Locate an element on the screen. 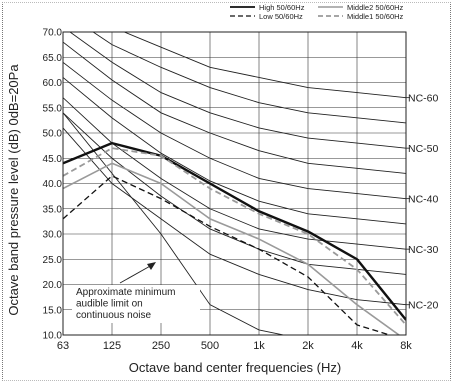  legend-label: Middle2 50/60Hz is located at coordinates (375, 7).